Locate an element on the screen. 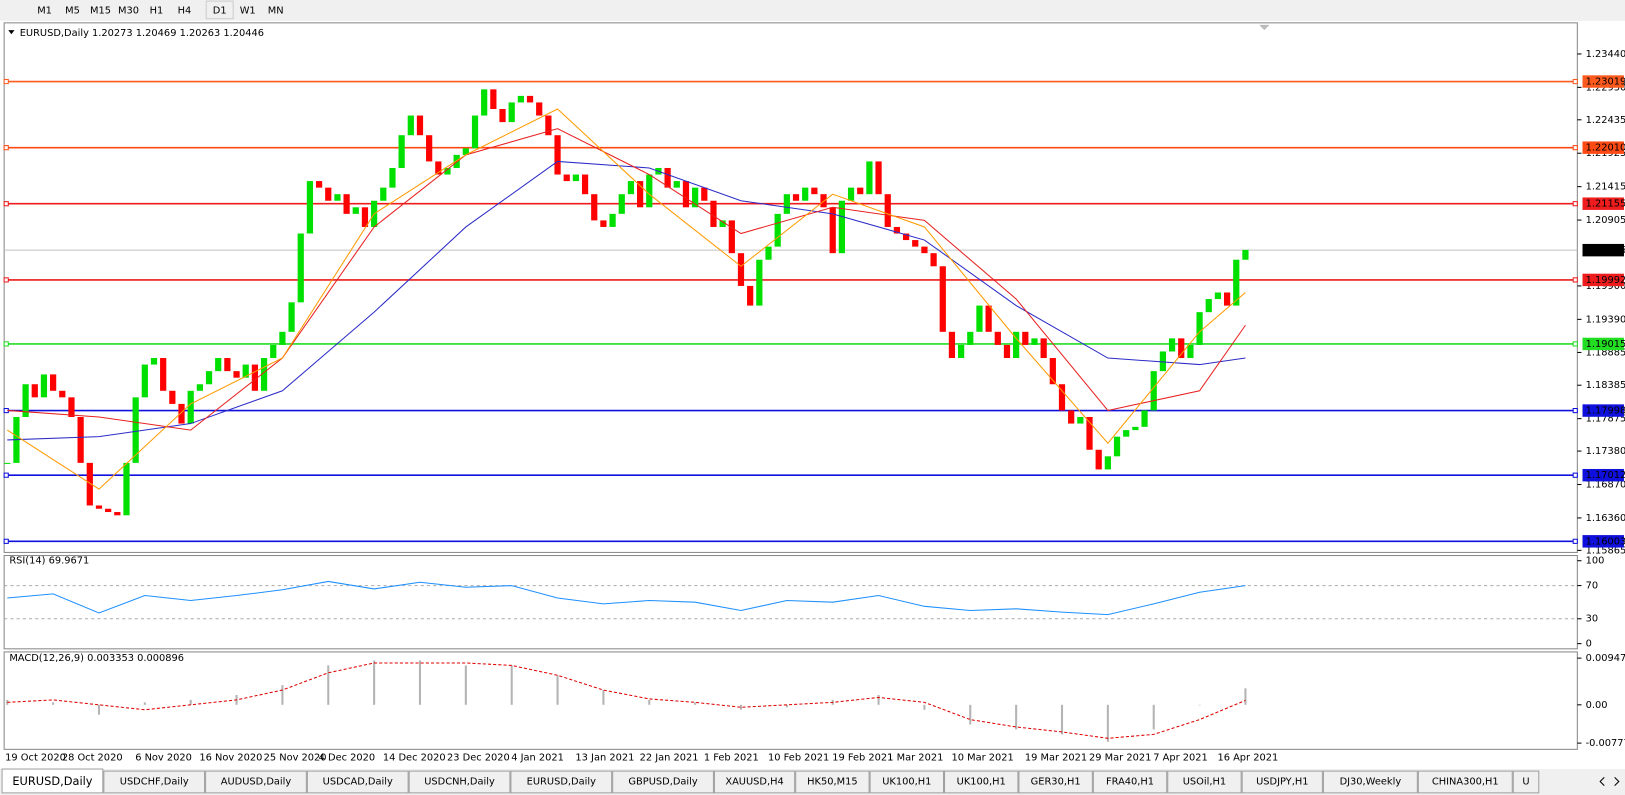 The image size is (1625, 795). tab-label: GBPUSD,Daily is located at coordinates (662, 781).